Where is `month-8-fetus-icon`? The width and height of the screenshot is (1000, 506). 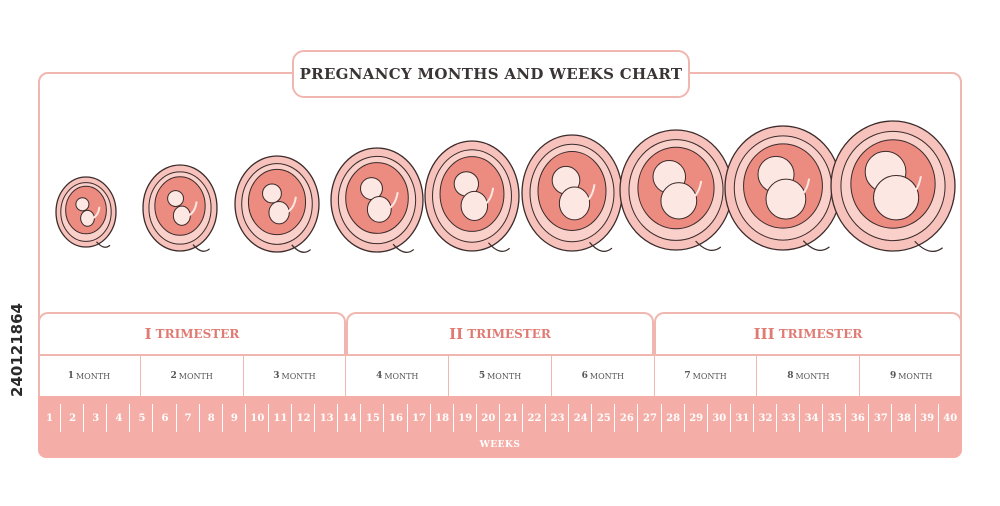
month-8-fetus-icon is located at coordinates (783, 188).